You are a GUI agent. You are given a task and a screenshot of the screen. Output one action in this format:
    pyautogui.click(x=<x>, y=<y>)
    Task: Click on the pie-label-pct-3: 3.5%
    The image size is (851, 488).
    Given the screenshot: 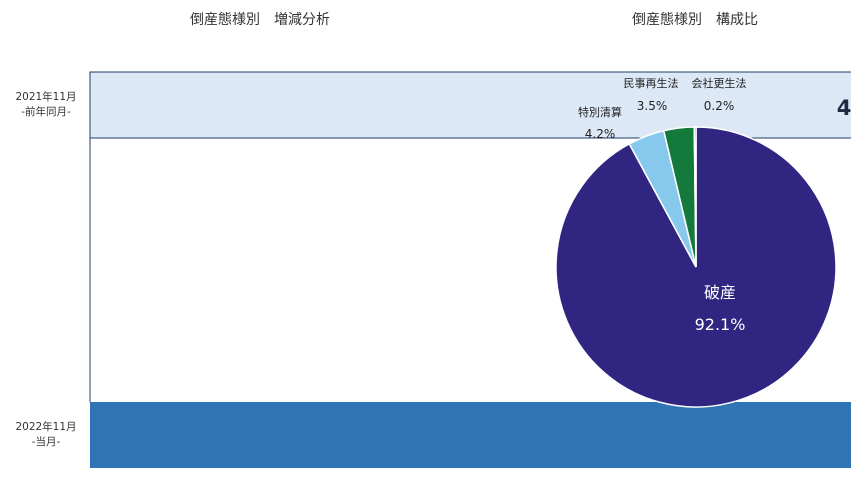 What is the action you would take?
    pyautogui.click(x=652, y=106)
    